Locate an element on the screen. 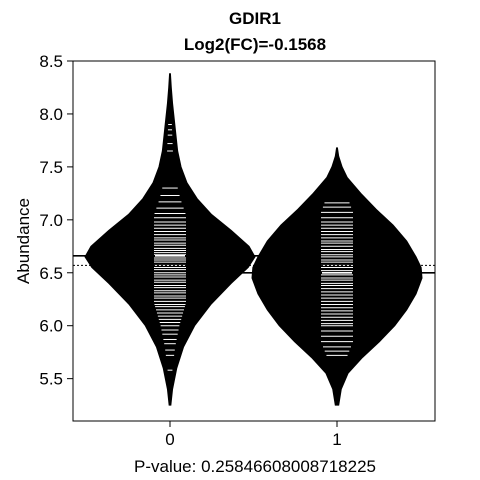 The height and width of the screenshot is (480, 480). x-tick-label: 1 is located at coordinates (336, 439).